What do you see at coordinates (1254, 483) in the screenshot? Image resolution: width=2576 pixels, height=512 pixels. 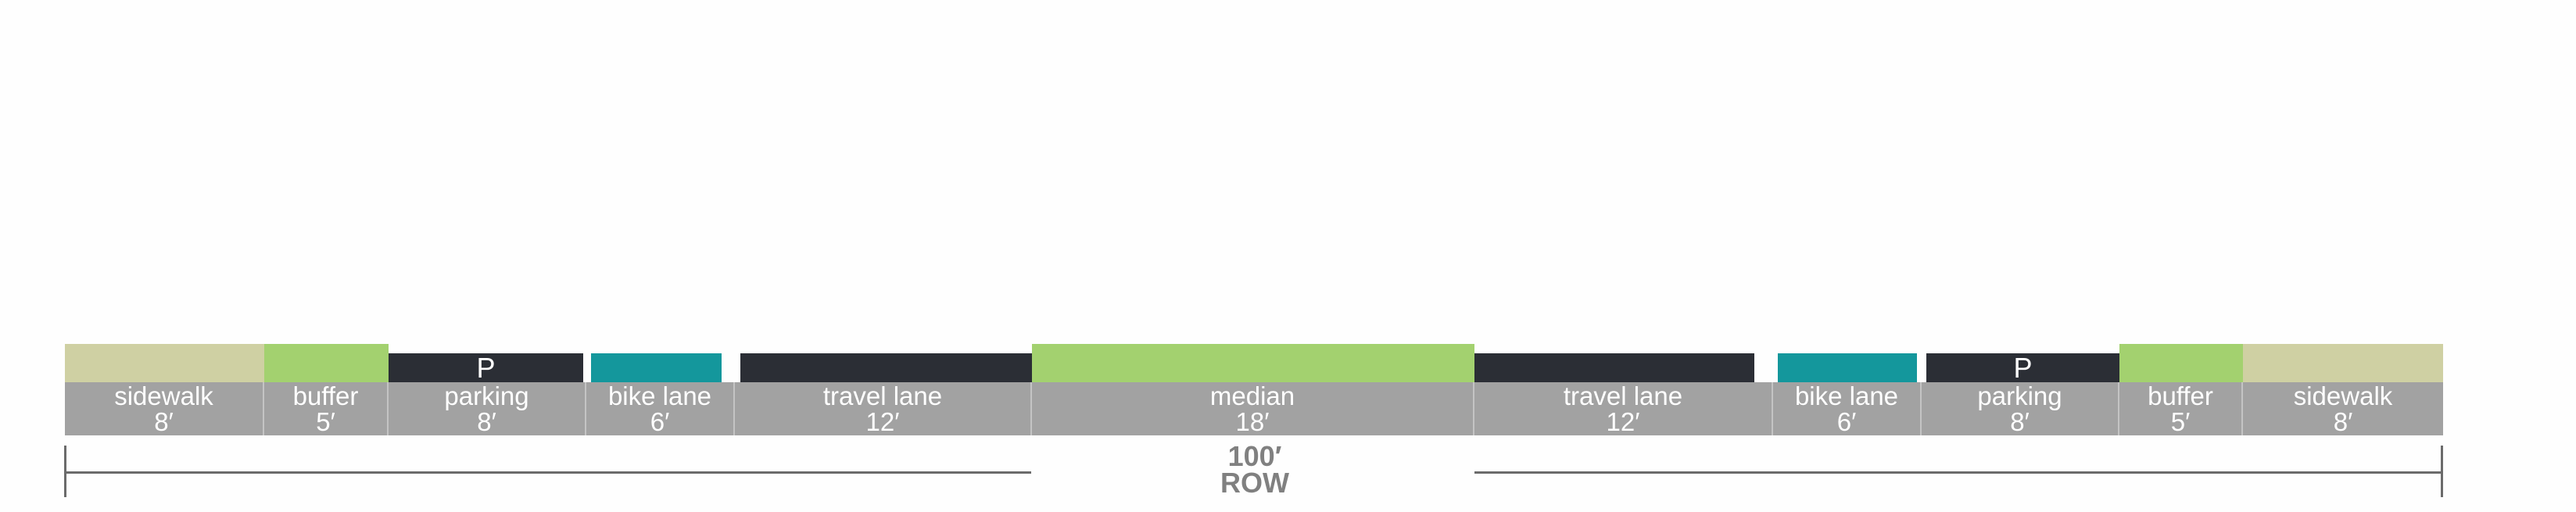 I see `total-width-label: ROW` at bounding box center [1254, 483].